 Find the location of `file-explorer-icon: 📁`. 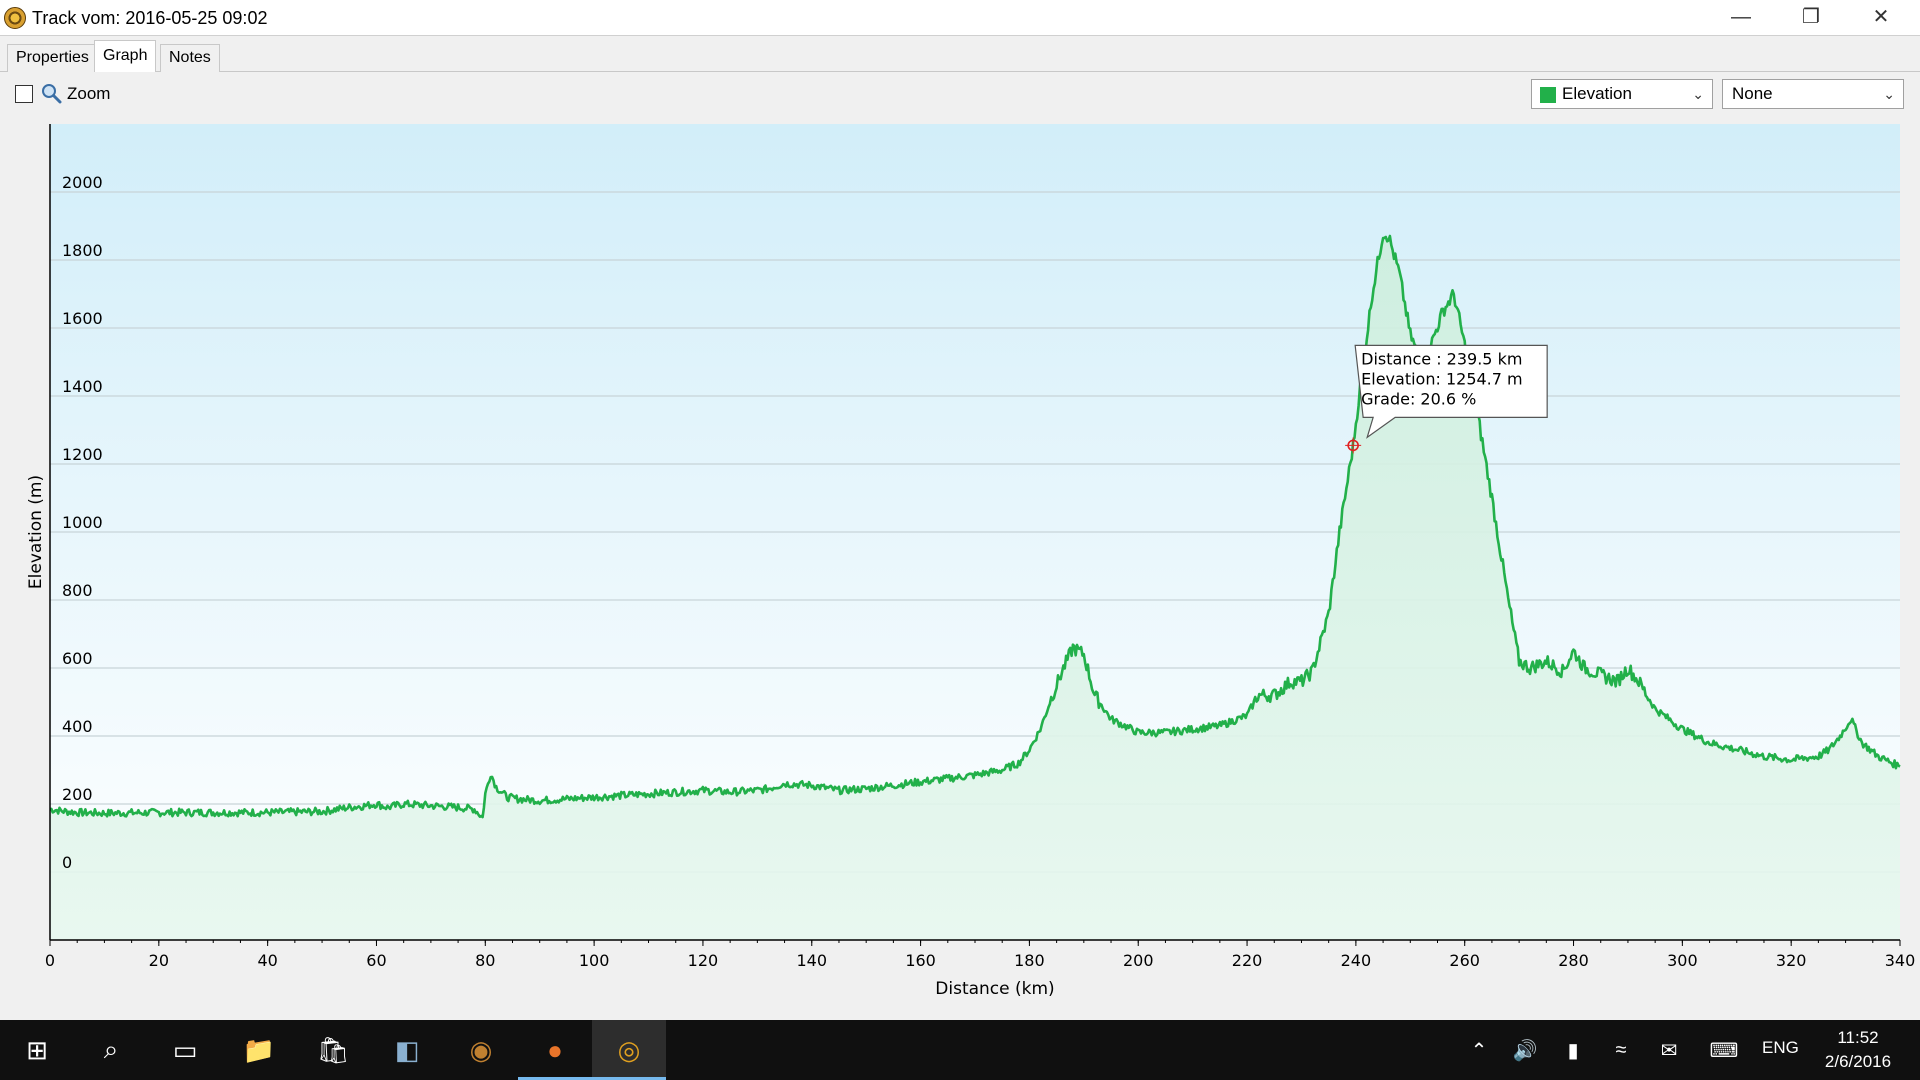

file-explorer-icon: 📁 is located at coordinates (259, 1049).